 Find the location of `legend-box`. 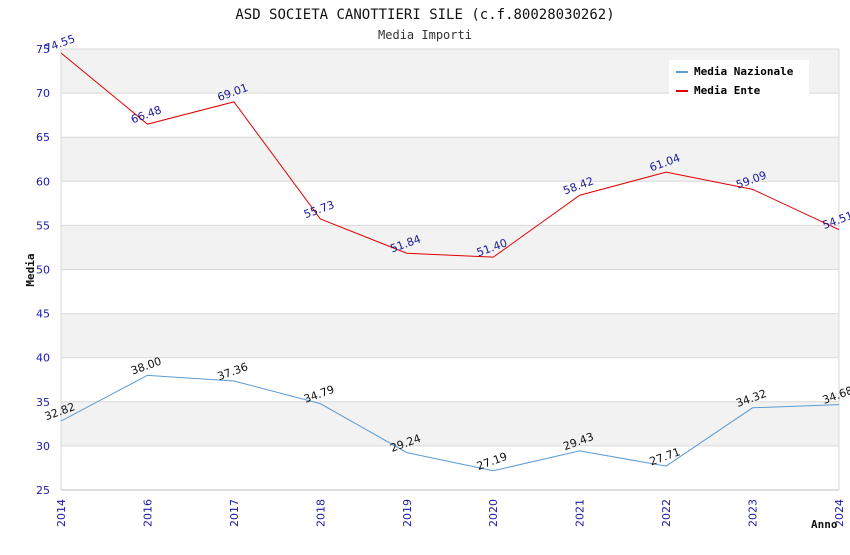

legend-box is located at coordinates (739, 79).